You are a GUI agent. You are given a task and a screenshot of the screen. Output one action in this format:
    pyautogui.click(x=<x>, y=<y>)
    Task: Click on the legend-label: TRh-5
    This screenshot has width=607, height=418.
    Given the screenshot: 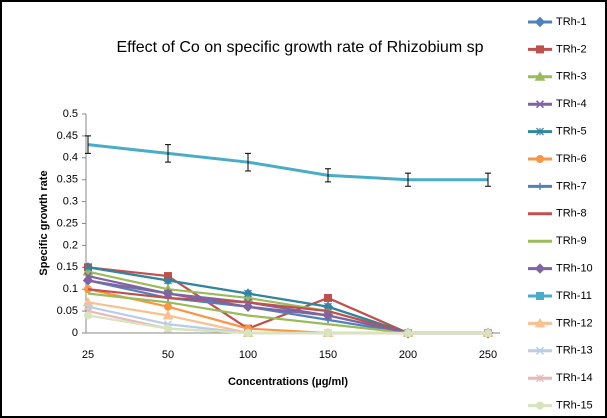 What is the action you would take?
    pyautogui.click(x=571, y=132)
    